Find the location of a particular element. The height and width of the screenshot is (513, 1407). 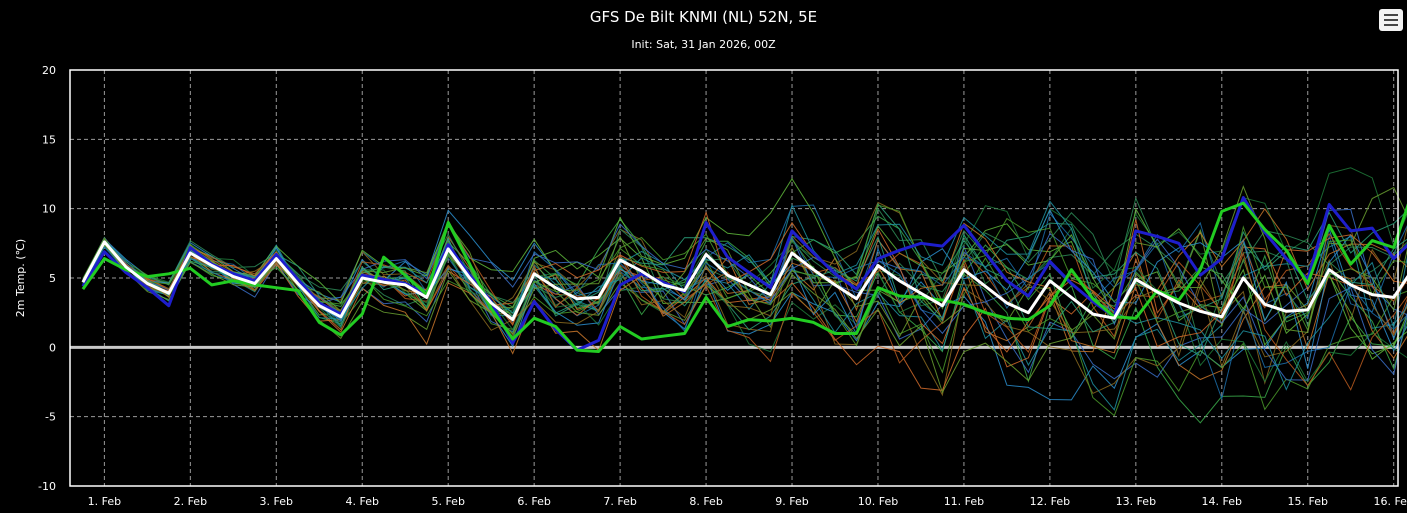

x-tick-label: 12. Feb is located at coordinates (1050, 501).